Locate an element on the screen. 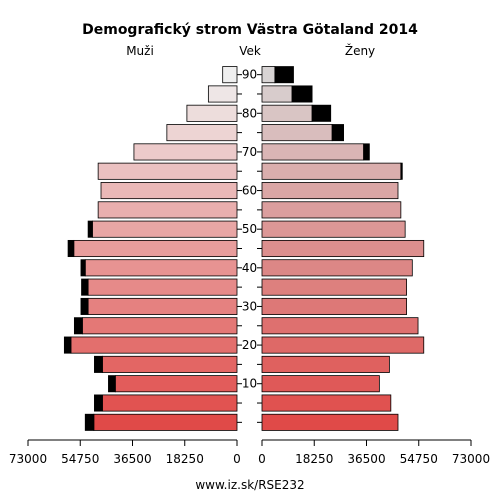 This screenshot has height=500, width=500. age-label-50: 50 is located at coordinates (249, 229).